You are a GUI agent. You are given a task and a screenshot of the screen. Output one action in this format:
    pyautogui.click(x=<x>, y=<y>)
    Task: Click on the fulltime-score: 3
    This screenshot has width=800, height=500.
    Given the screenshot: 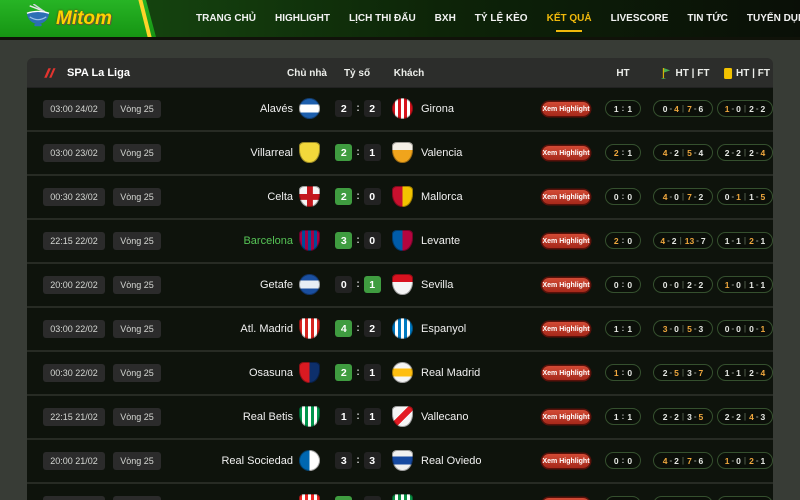 What is the action you would take?
    pyautogui.click(x=358, y=460)
    